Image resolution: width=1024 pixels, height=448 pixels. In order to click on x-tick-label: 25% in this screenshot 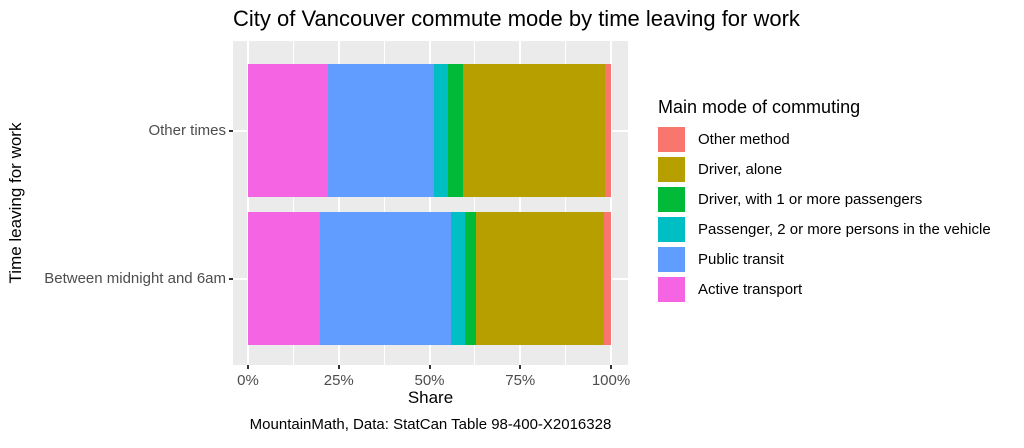, I will do `click(338, 380)`.